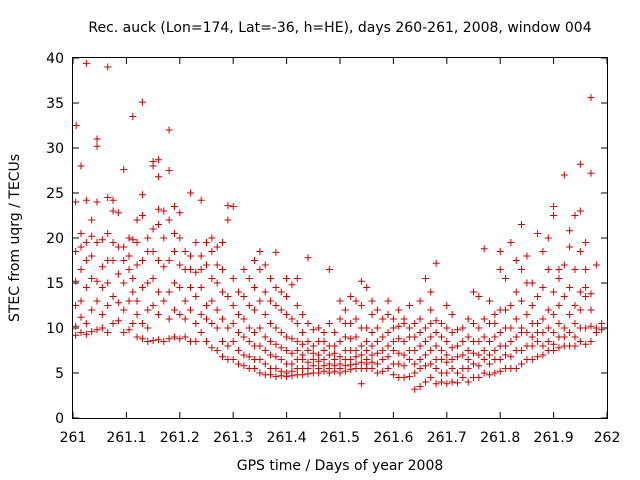 This screenshot has height=480, width=640. What do you see at coordinates (180, 438) in the screenshot?
I see `x-tick-label: 261.2` at bounding box center [180, 438].